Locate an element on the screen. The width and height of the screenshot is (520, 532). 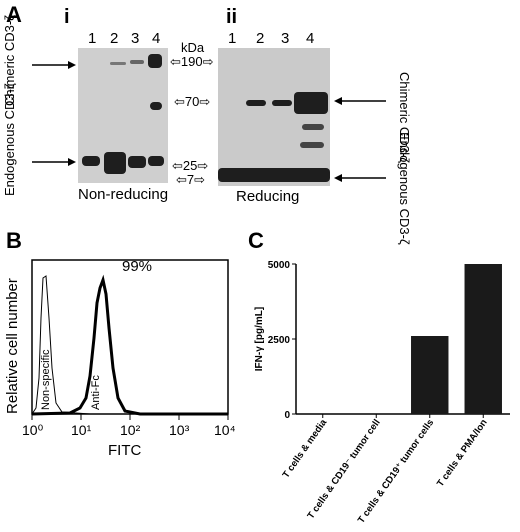
panel-b-letter: B is located at coordinates (14, 240).